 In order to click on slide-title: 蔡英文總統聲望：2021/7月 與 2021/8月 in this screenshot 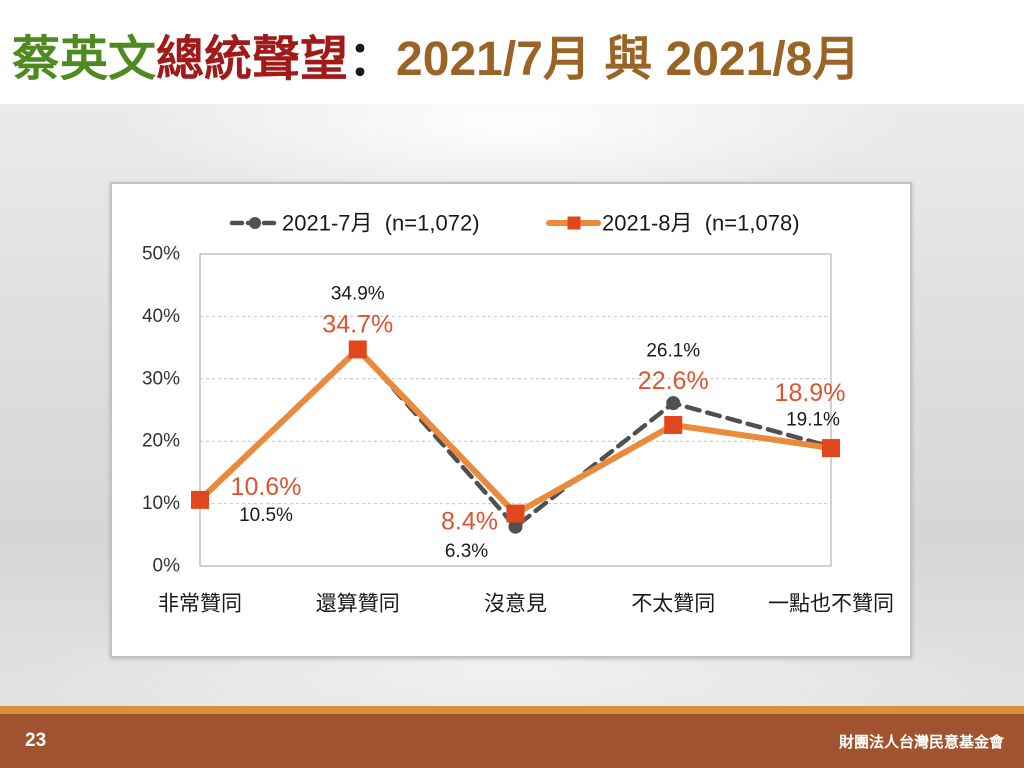, I will do `click(436, 60)`.